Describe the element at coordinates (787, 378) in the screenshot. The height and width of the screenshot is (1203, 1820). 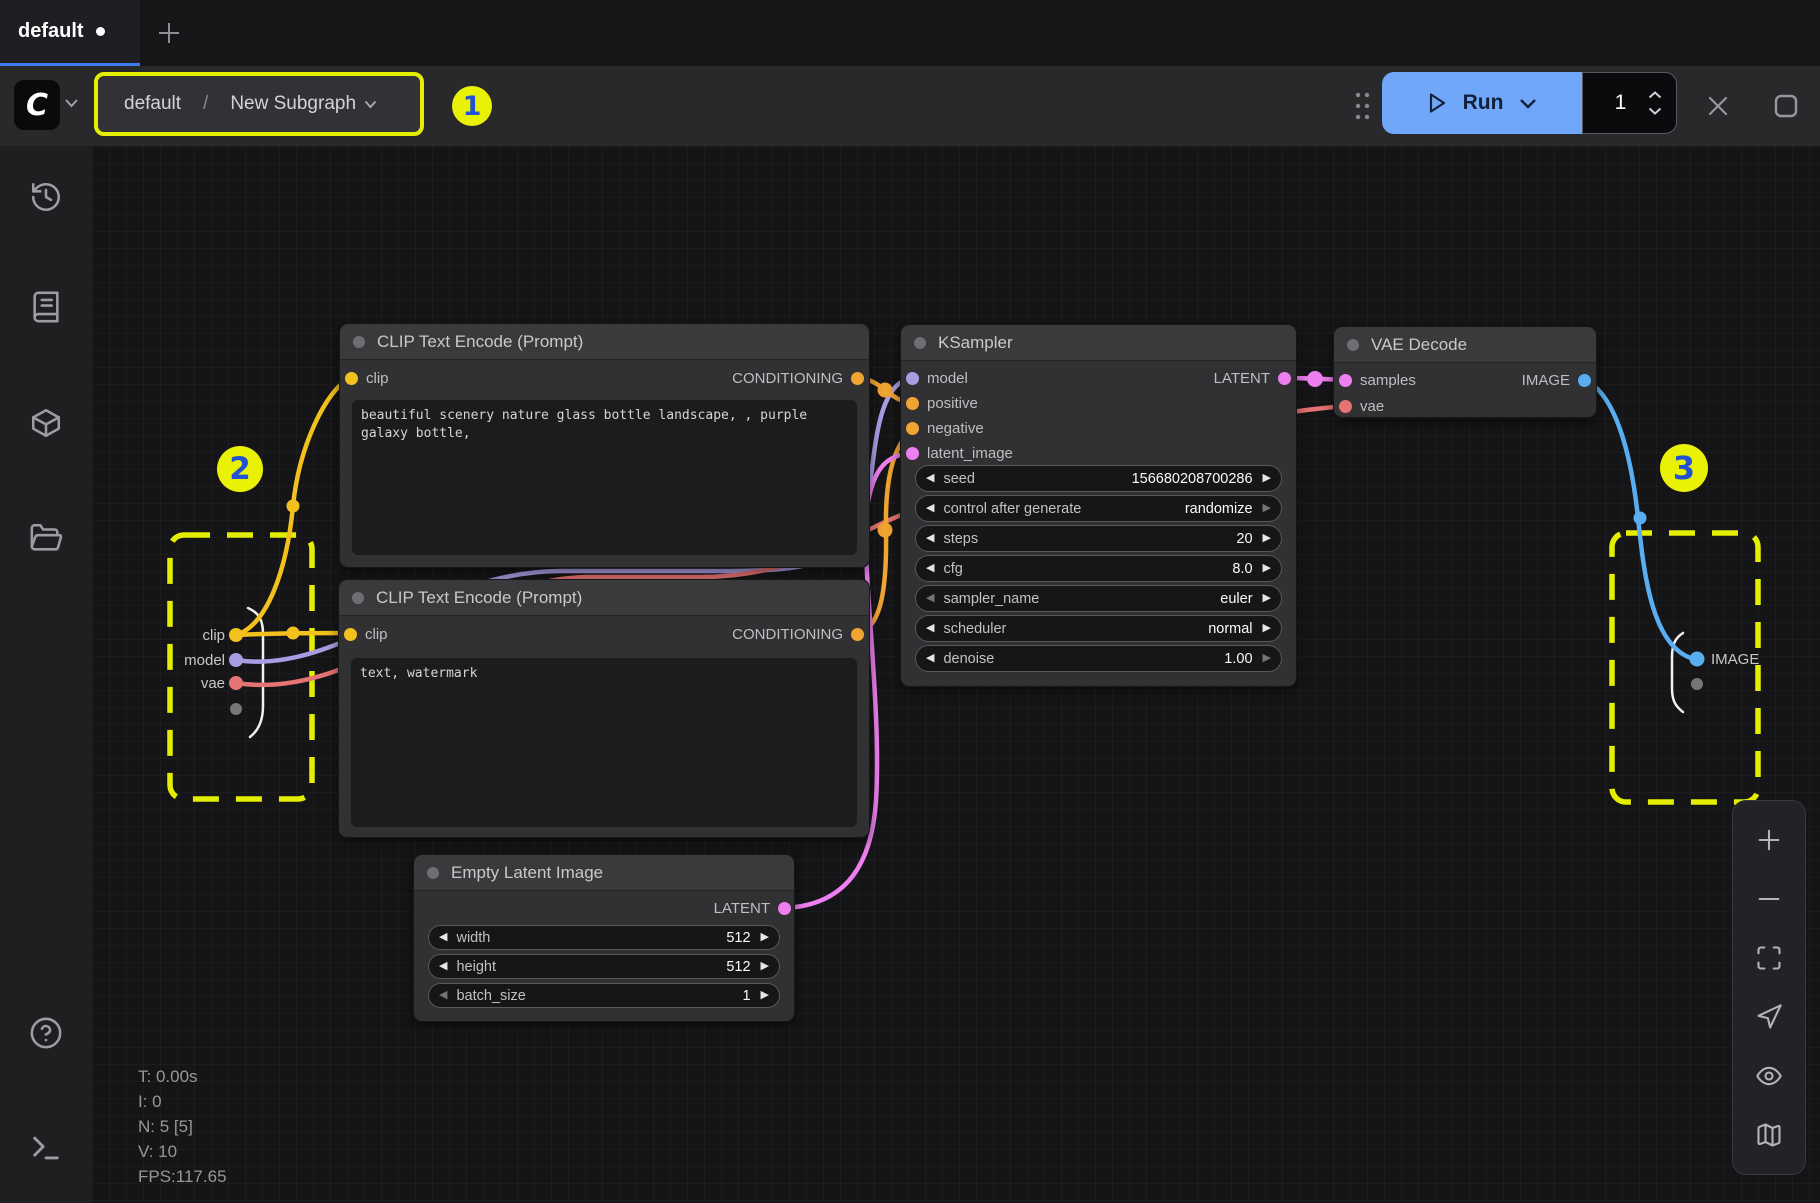
I see `output-slot-label: CONDITIONING` at that location.